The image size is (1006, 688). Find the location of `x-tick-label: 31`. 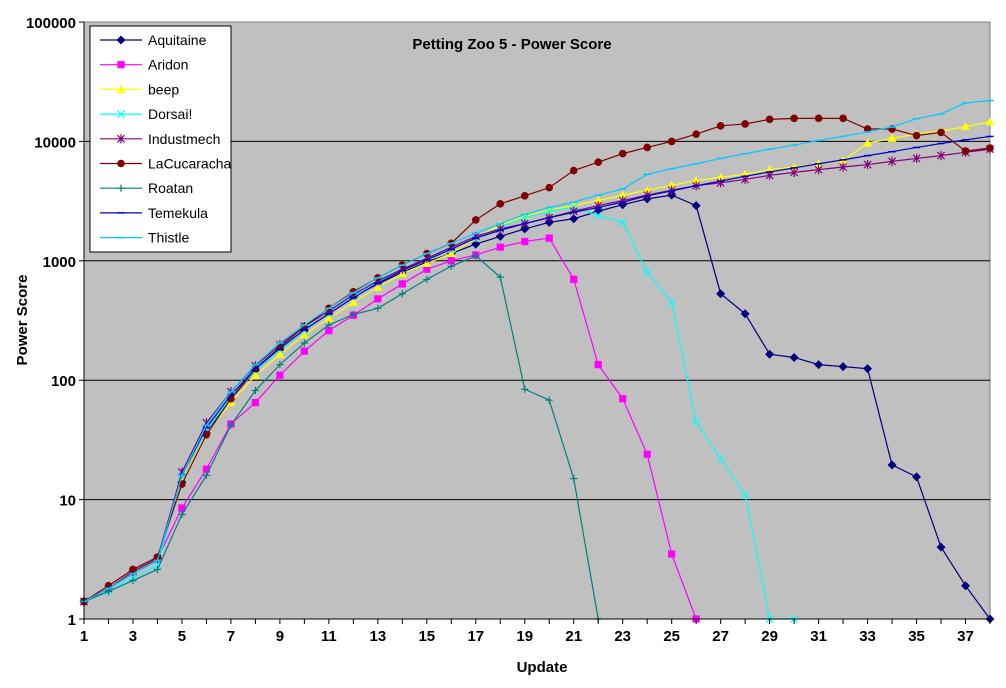

x-tick-label: 31 is located at coordinates (818, 636).